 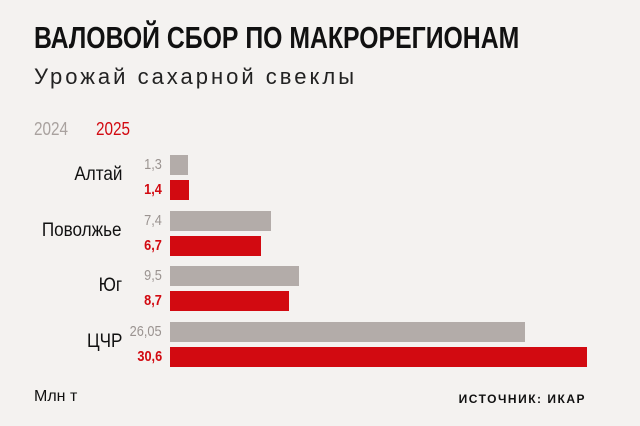 I want to click on value-label-2024: 9,5, so click(x=153, y=275).